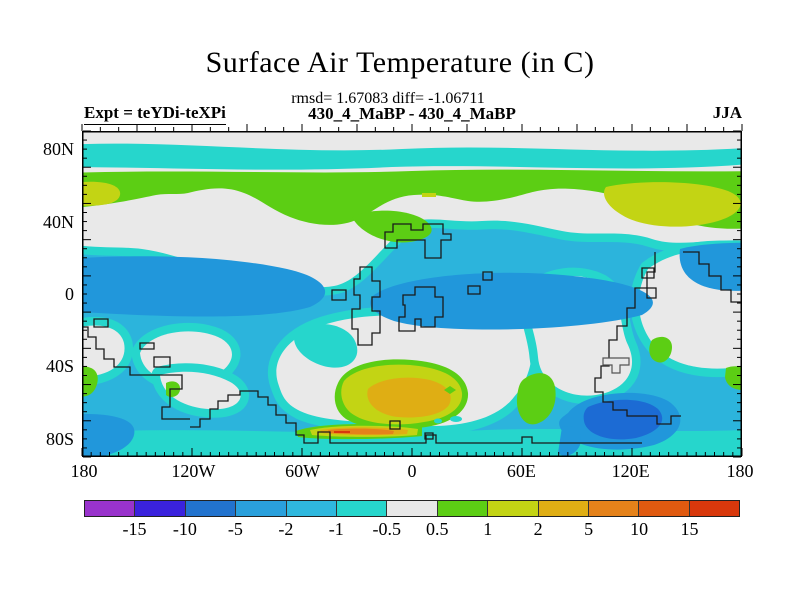  Describe the element at coordinates (59, 438) in the screenshot. I see `lat-tick-label: 80S` at that location.